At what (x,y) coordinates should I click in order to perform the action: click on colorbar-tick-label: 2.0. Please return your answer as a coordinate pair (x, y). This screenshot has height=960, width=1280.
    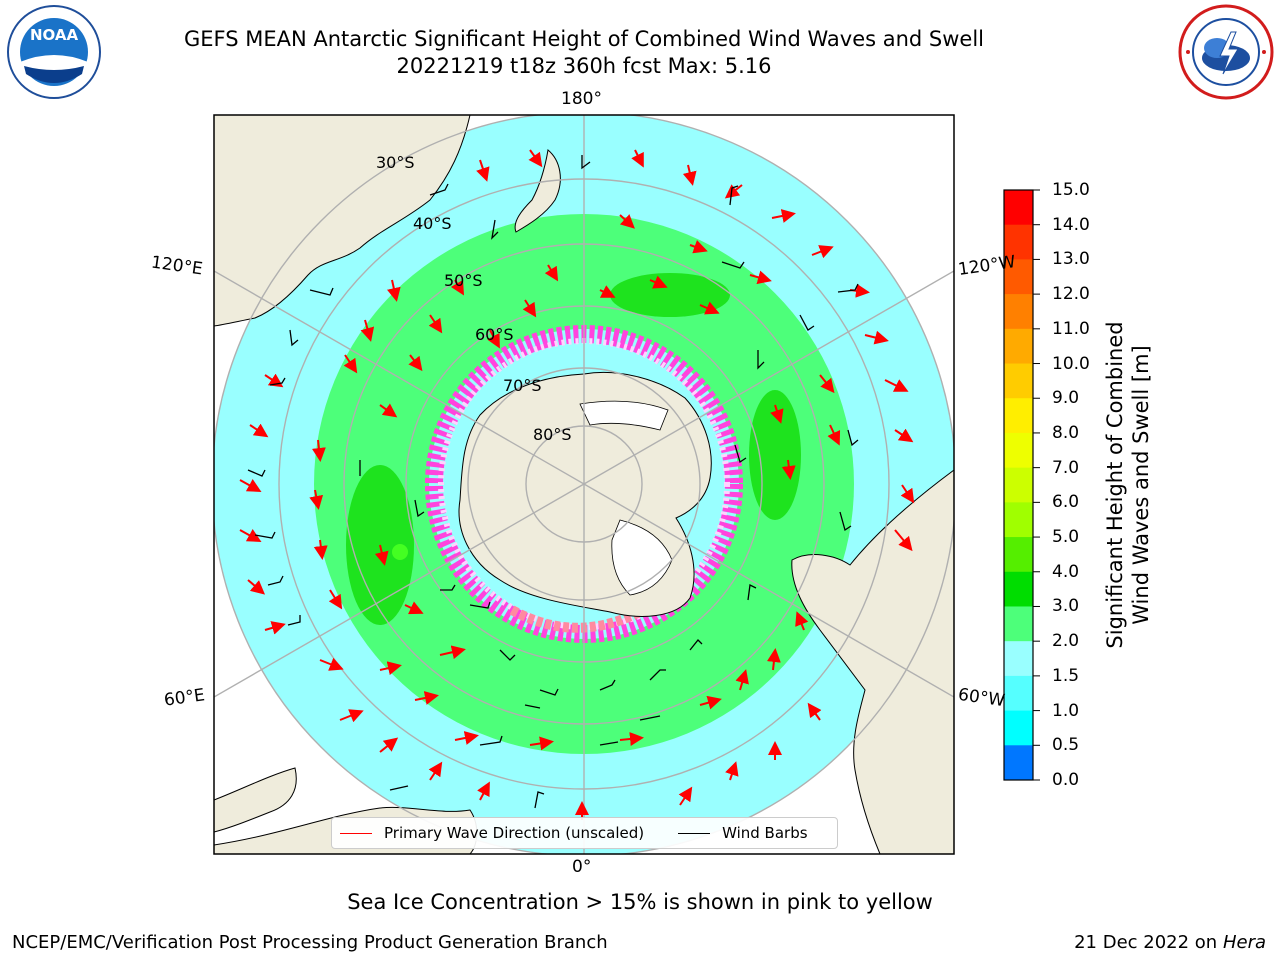
    Looking at the image, I should click on (1066, 641).